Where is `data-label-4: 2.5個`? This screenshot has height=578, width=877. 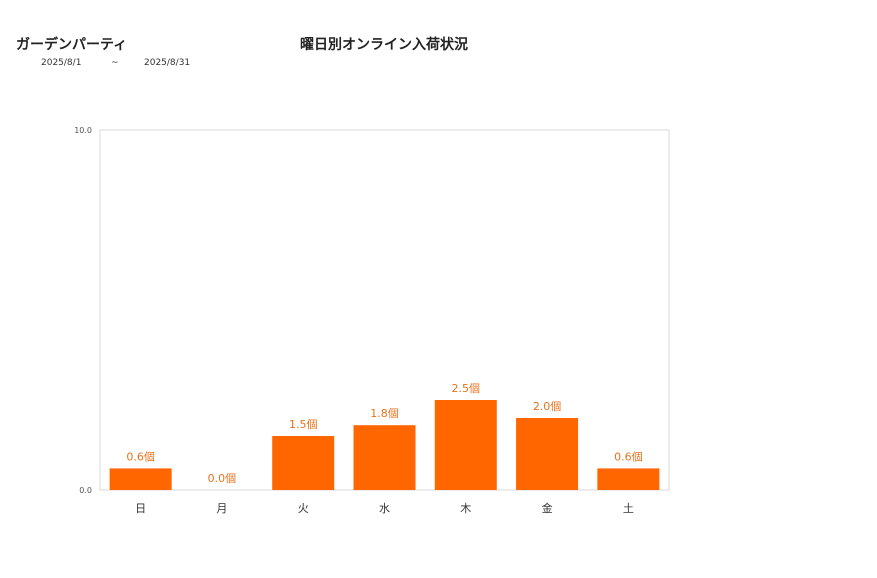 data-label-4: 2.5個 is located at coordinates (466, 388).